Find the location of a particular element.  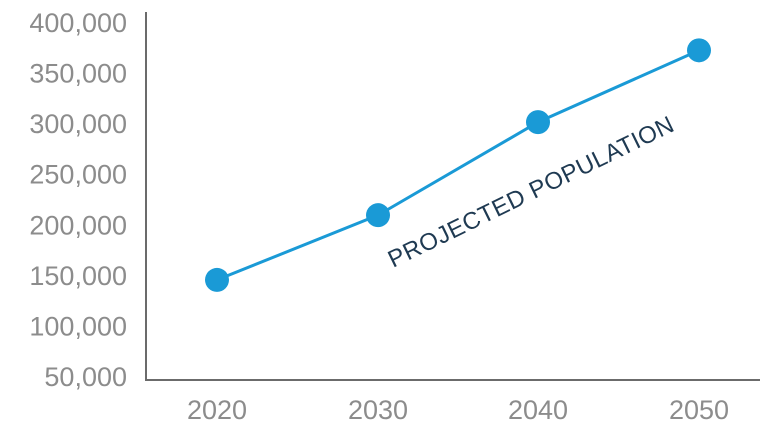

y-tick-label: 200,000 is located at coordinates (78, 225).